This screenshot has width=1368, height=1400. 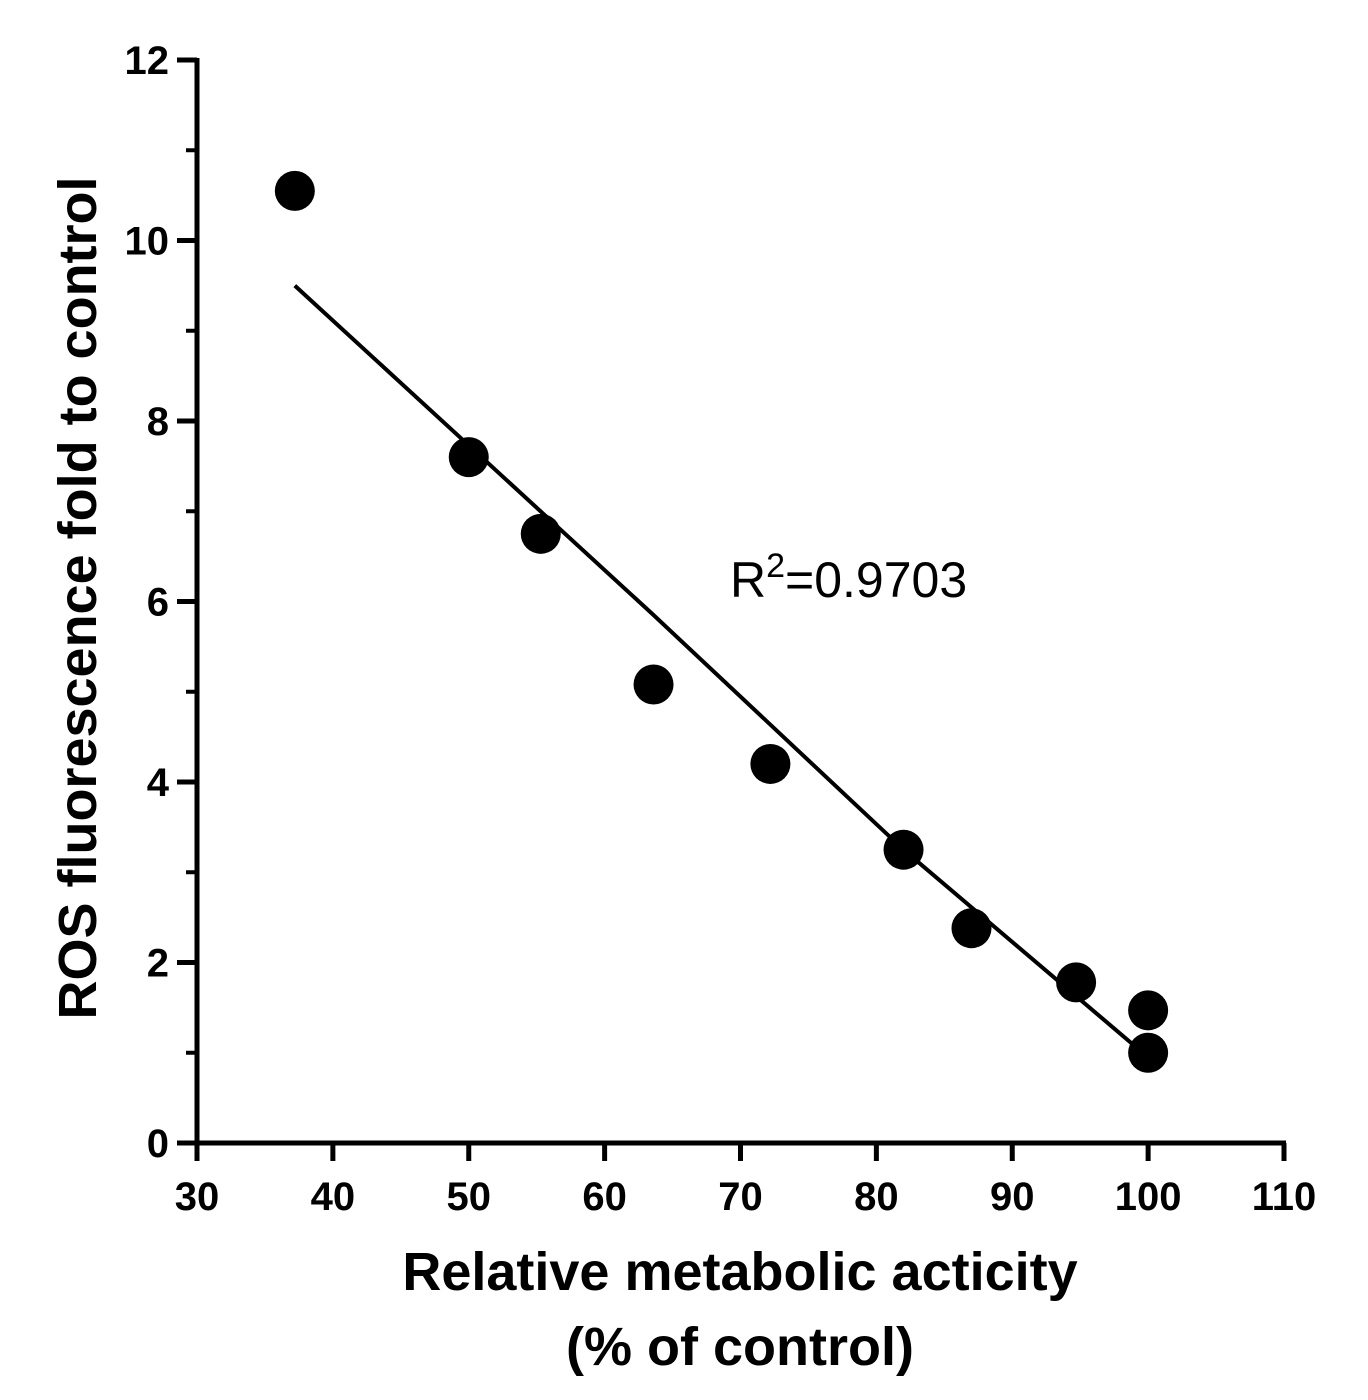 What do you see at coordinates (740, 1347) in the screenshot?
I see `x-axis-title-line-2: (% of control)` at bounding box center [740, 1347].